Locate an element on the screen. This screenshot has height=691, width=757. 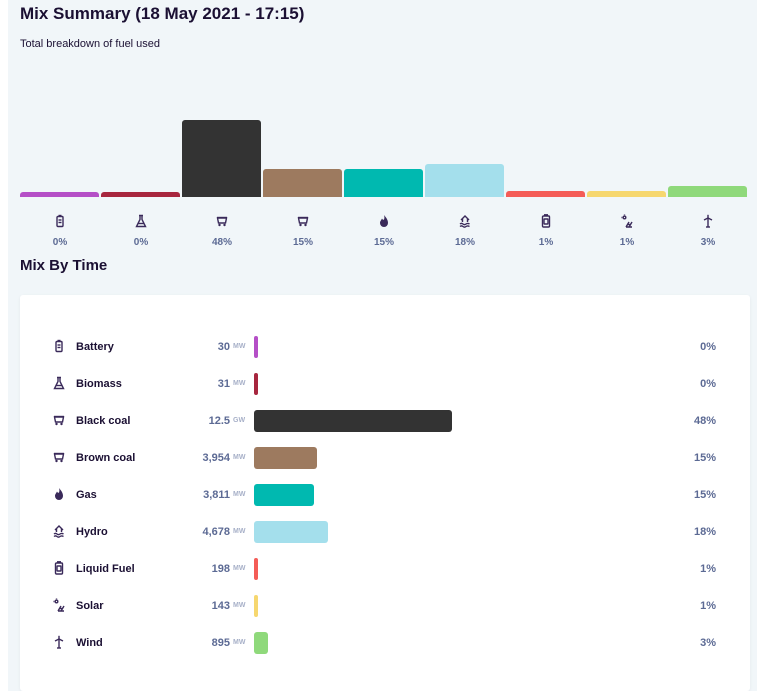
fuel-percent: 18% is located at coordinates (704, 532).